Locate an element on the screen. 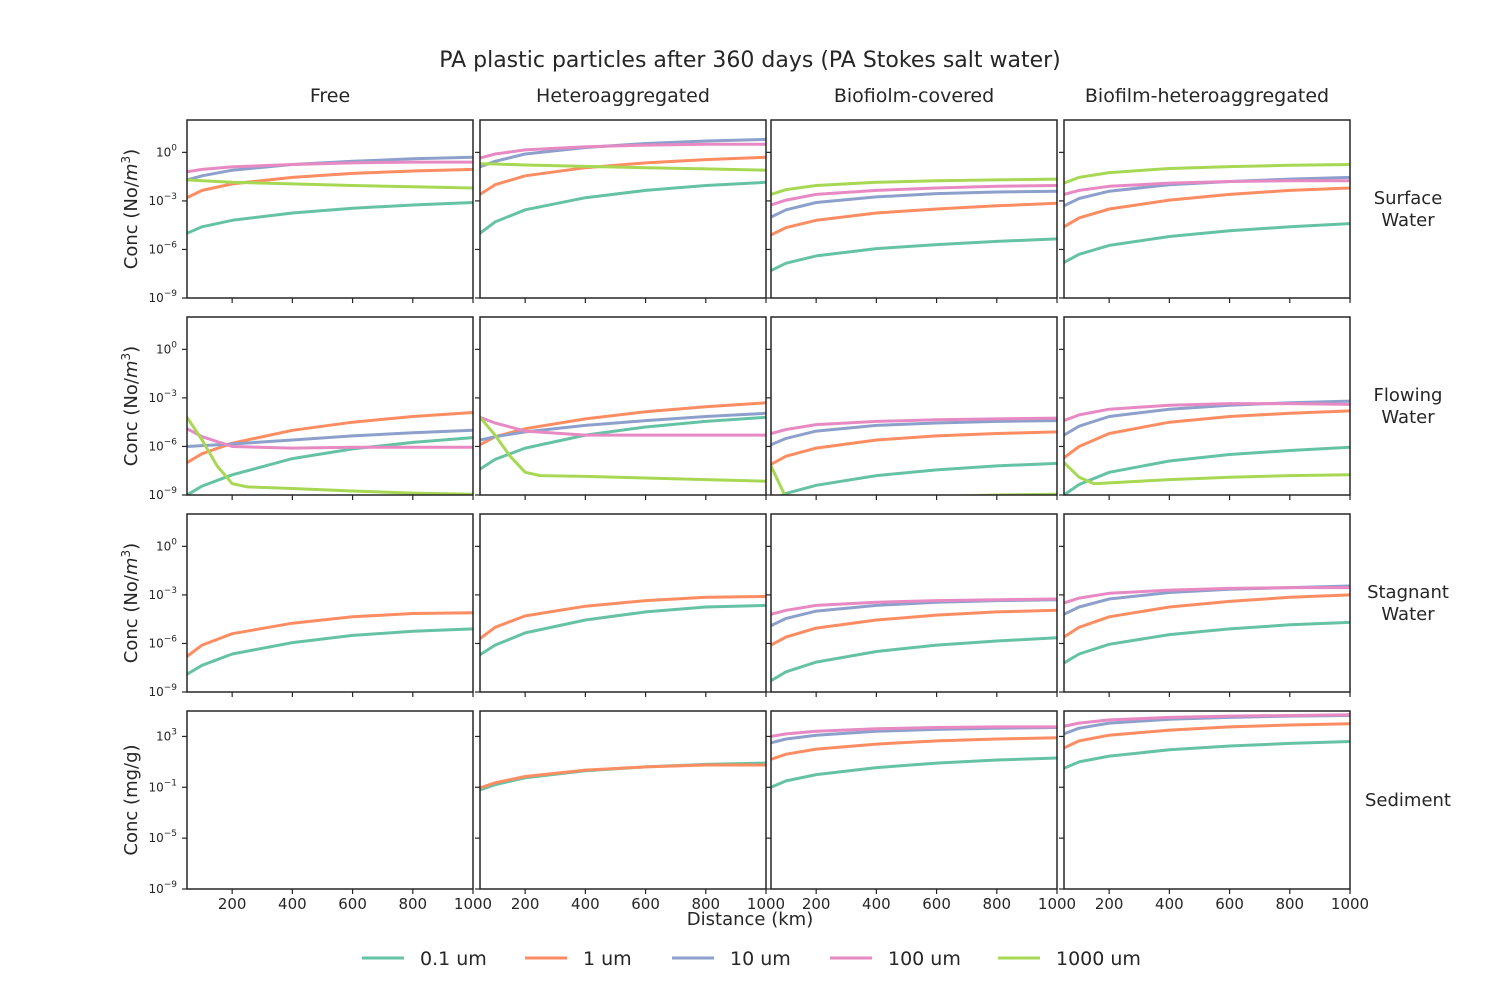 The height and width of the screenshot is (1000, 1500). panel-r0-c0 is located at coordinates (328, 211).